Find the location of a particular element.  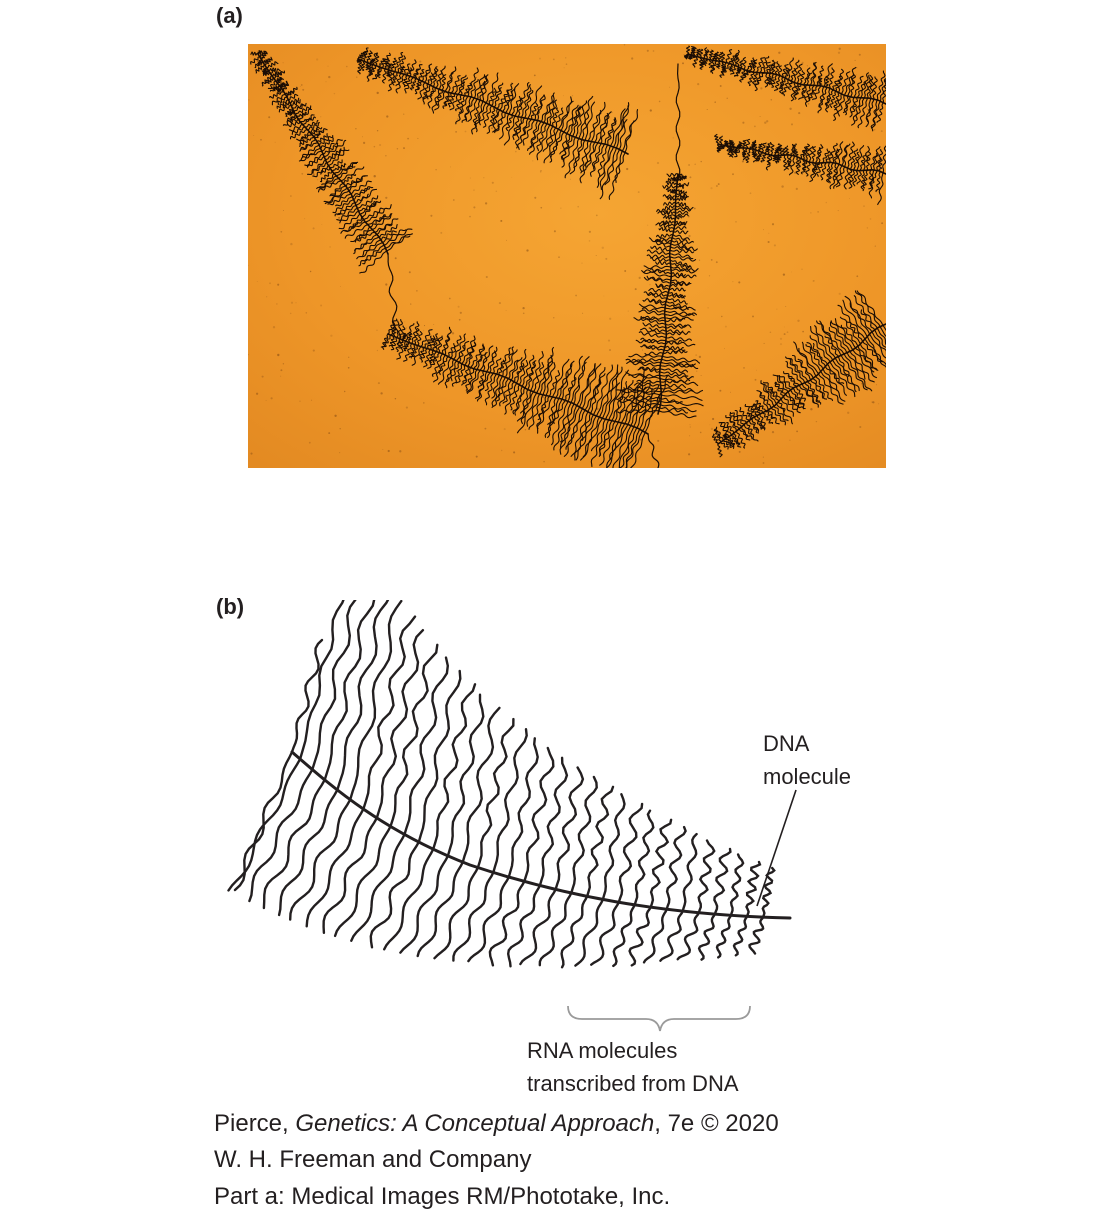

rna-bracket is located at coordinates (659, 1018).